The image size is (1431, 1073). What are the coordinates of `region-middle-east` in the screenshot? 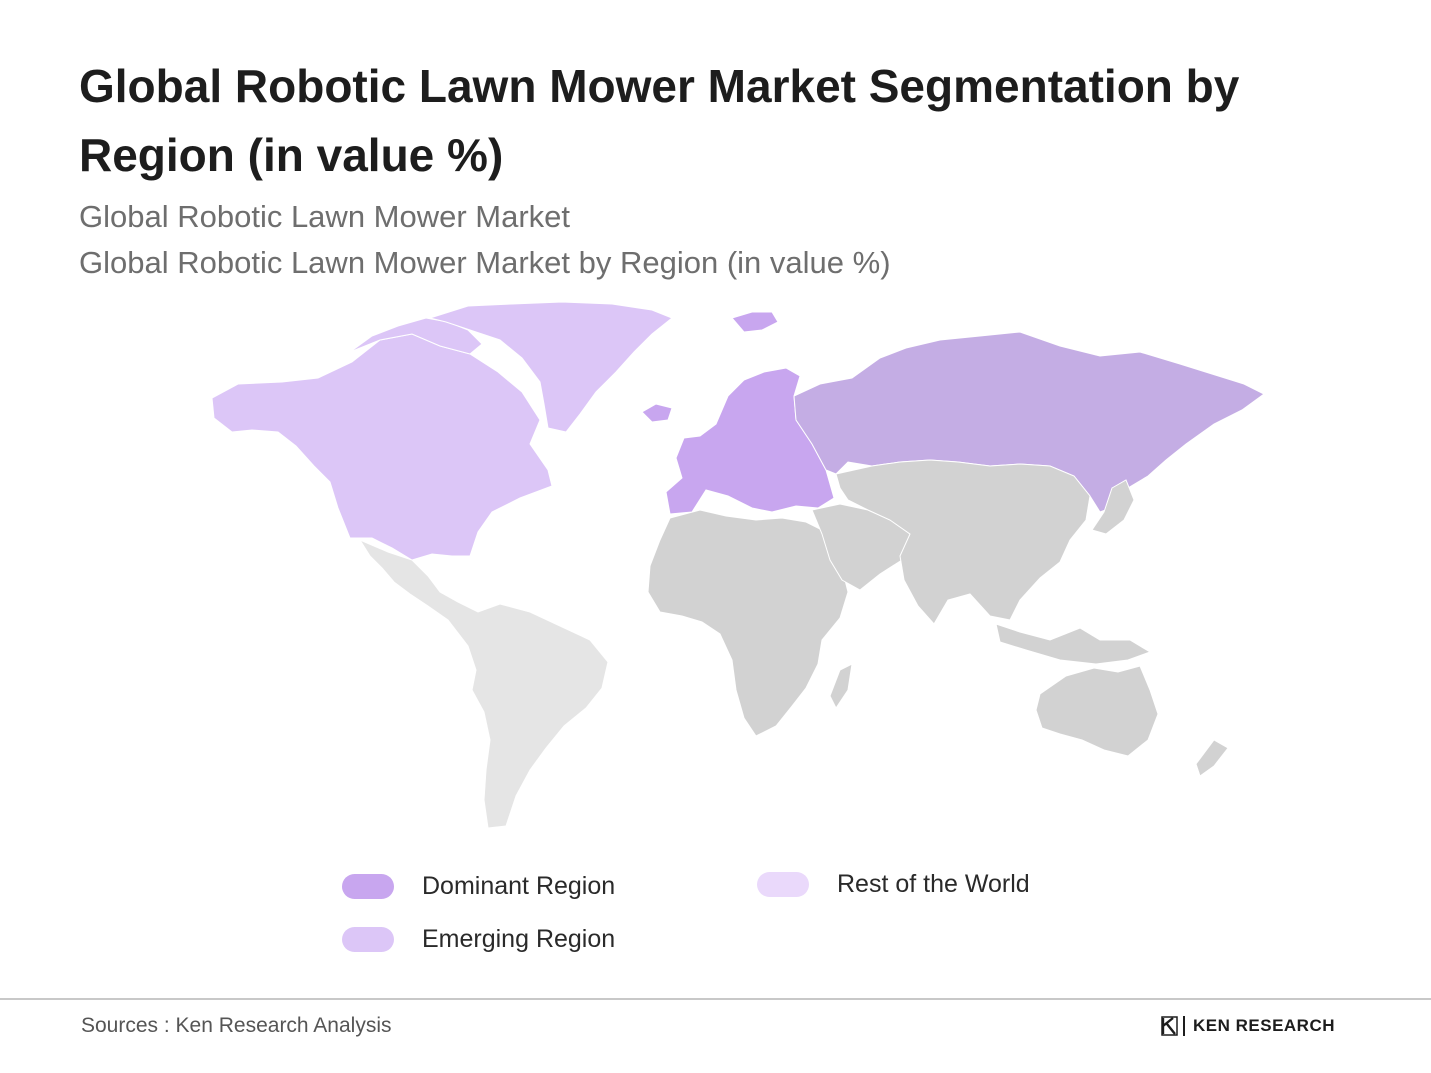 It's located at (861, 547).